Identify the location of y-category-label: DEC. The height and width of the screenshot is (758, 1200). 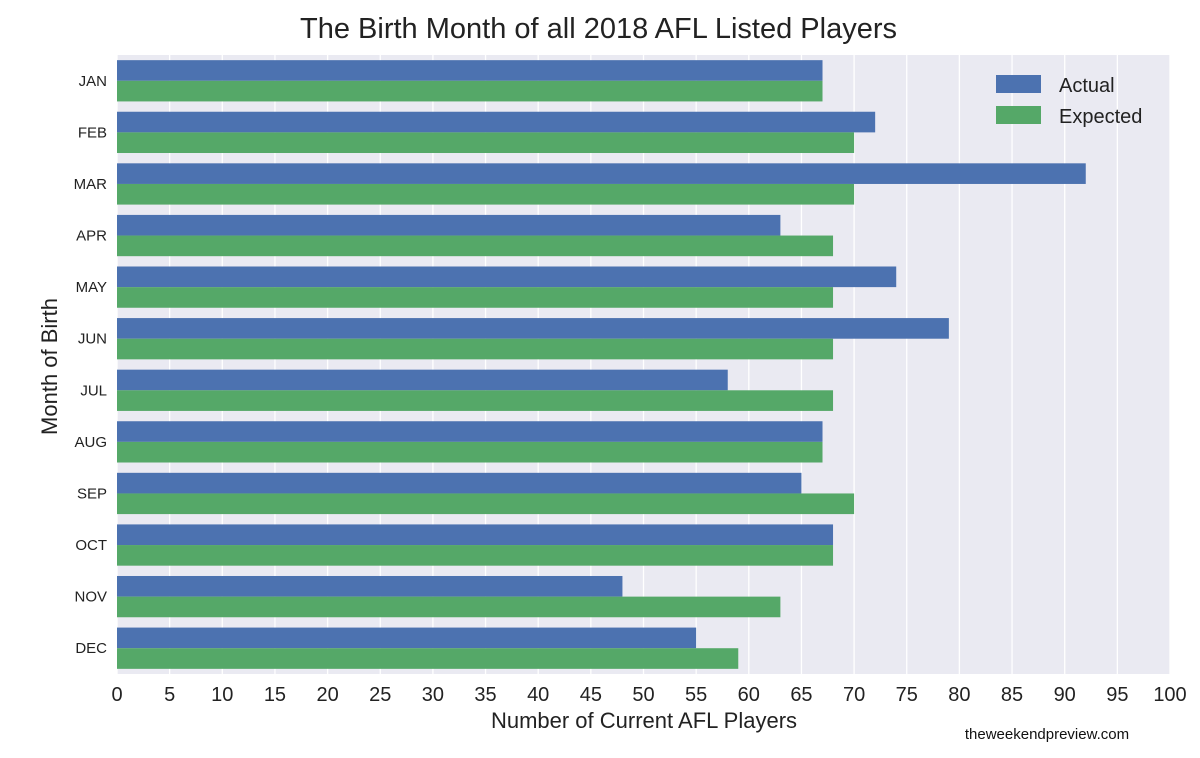
(91, 648).